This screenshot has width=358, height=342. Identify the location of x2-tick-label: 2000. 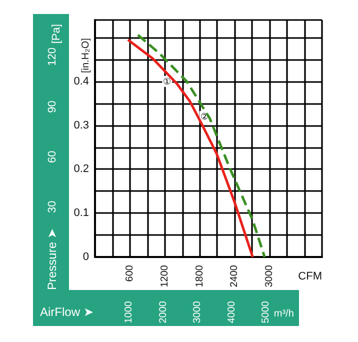
(163, 312).